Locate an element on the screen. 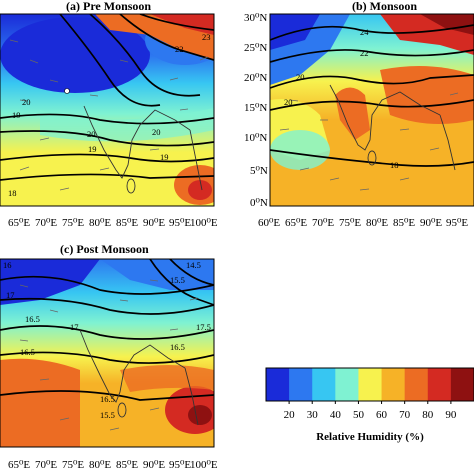 Image resolution: width=474 pixels, height=474 pixels. panel-b-wind-vectors is located at coordinates (369, 141).